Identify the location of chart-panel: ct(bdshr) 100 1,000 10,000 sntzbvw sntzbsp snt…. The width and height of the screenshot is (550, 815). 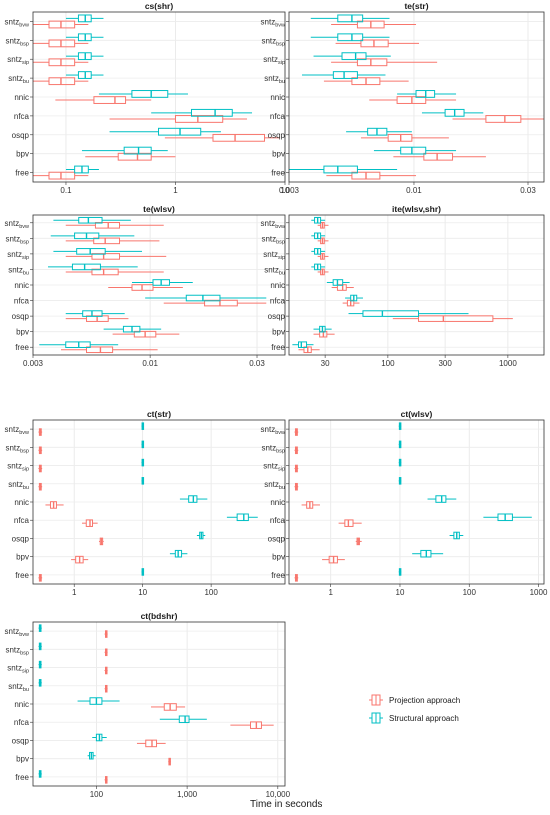
(148, 704).